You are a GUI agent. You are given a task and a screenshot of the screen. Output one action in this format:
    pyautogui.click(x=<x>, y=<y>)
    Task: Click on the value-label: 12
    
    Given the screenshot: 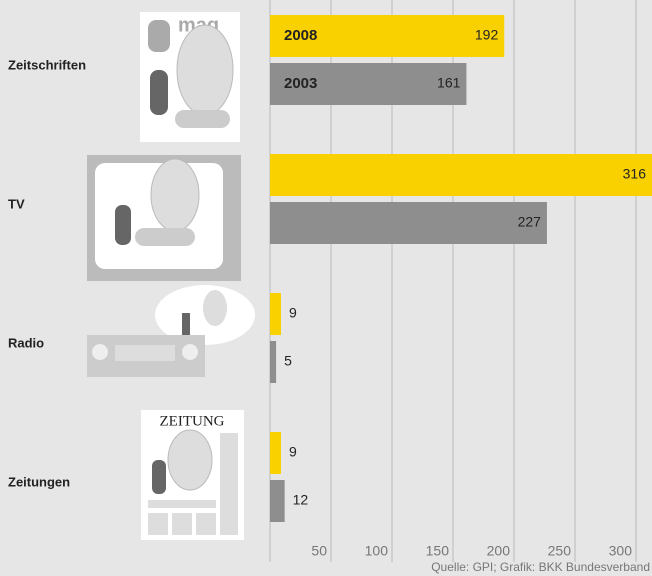 What is the action you would take?
    pyautogui.click(x=301, y=500)
    